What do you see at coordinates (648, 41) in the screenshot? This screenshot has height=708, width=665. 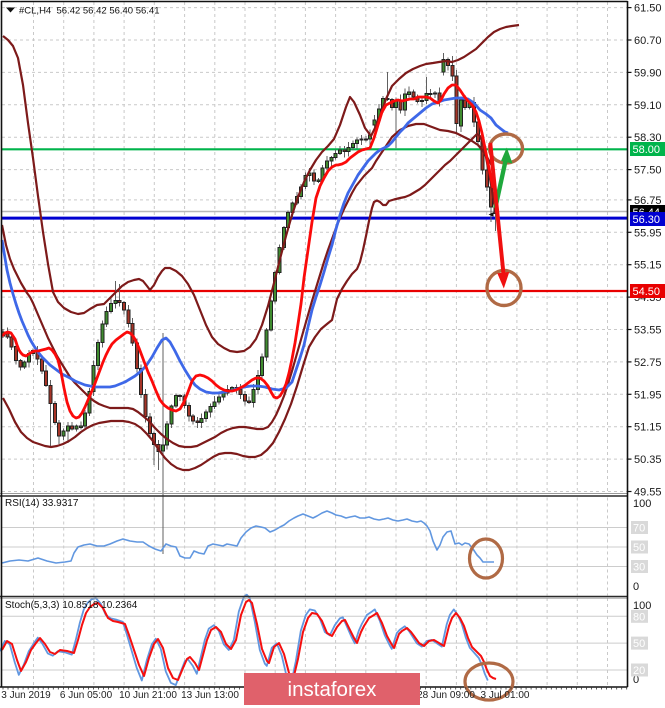 I see `svg-text: 60.70` at bounding box center [648, 41].